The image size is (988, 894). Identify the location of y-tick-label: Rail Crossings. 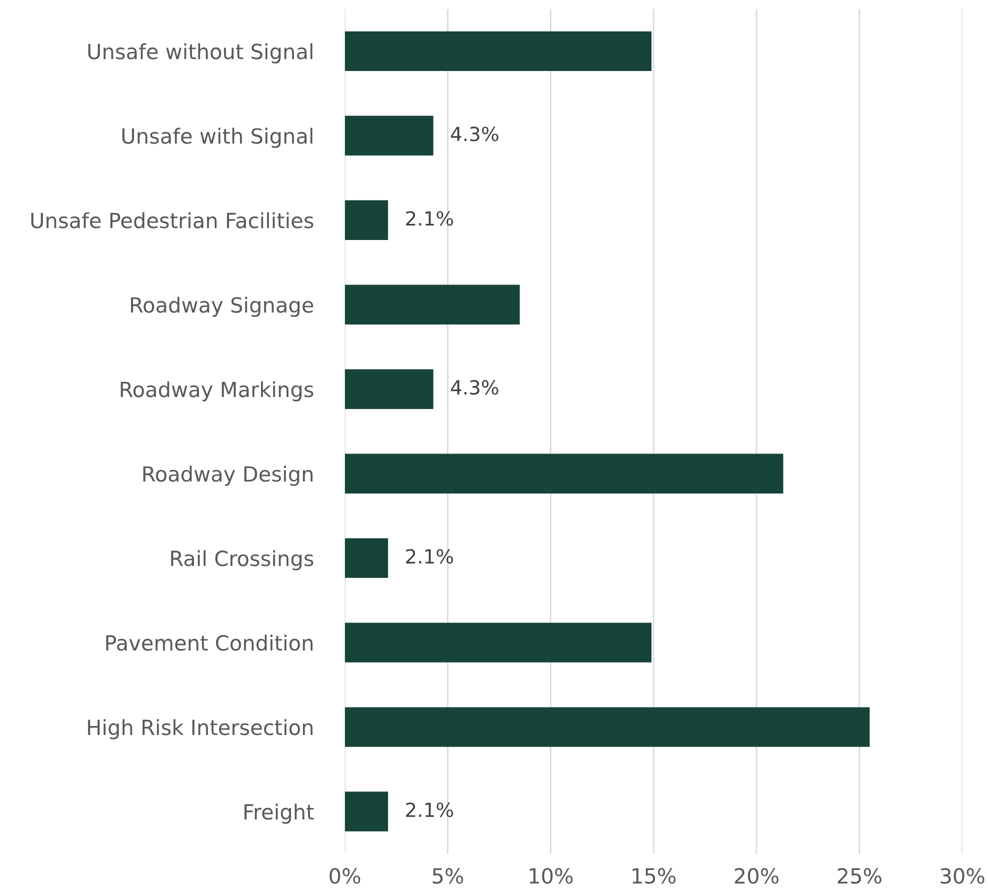
(242, 560).